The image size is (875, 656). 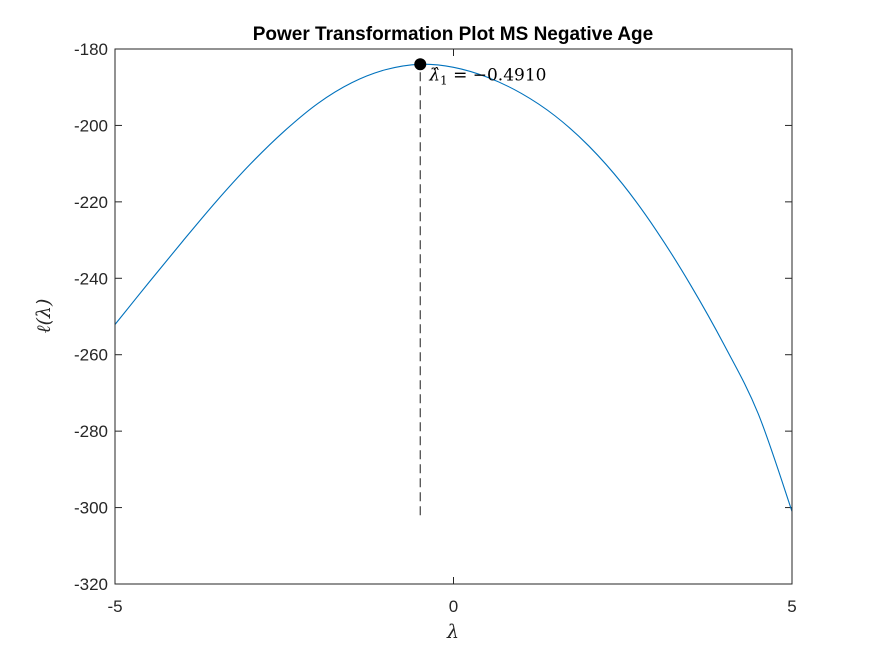 What do you see at coordinates (444, 80) in the screenshot?
I see `annotation-subscript: 1` at bounding box center [444, 80].